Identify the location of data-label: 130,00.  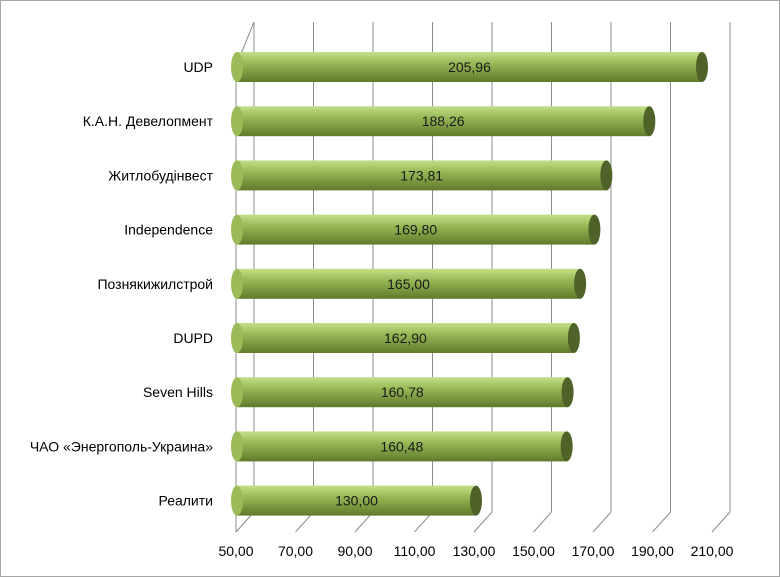
(356, 501).